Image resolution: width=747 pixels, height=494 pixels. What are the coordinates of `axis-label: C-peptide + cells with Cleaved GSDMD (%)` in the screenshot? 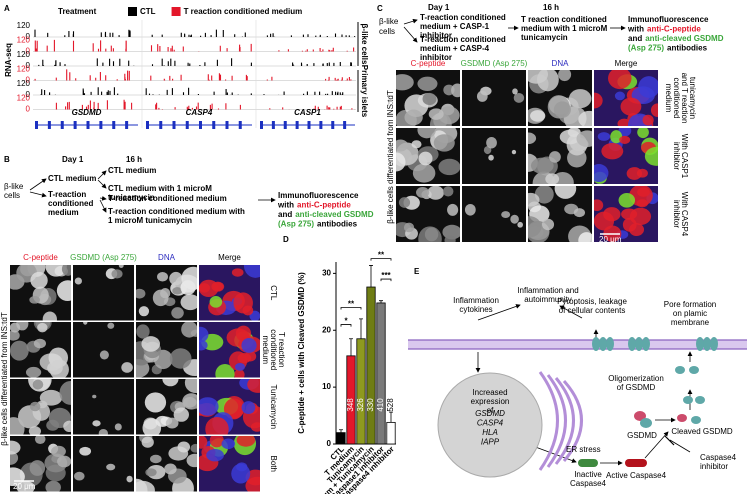 It's located at (301, 353).